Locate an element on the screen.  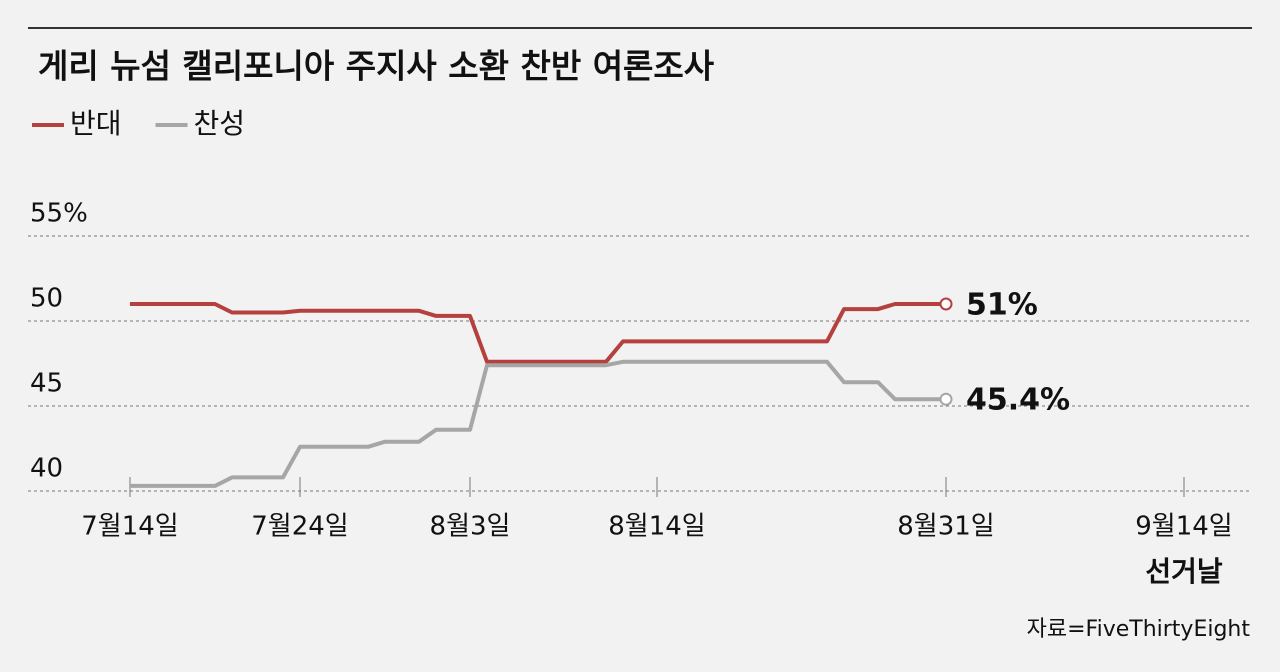
x-tick-label: 7월24일 is located at coordinates (299, 527).